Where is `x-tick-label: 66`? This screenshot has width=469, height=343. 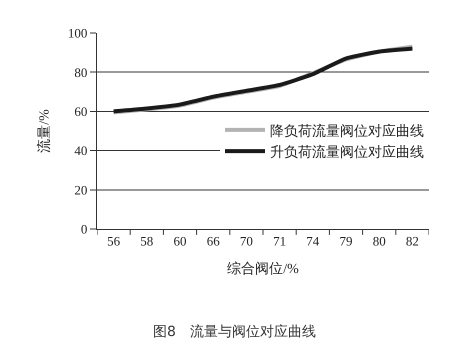 x-tick-label: 66 is located at coordinates (213, 241).